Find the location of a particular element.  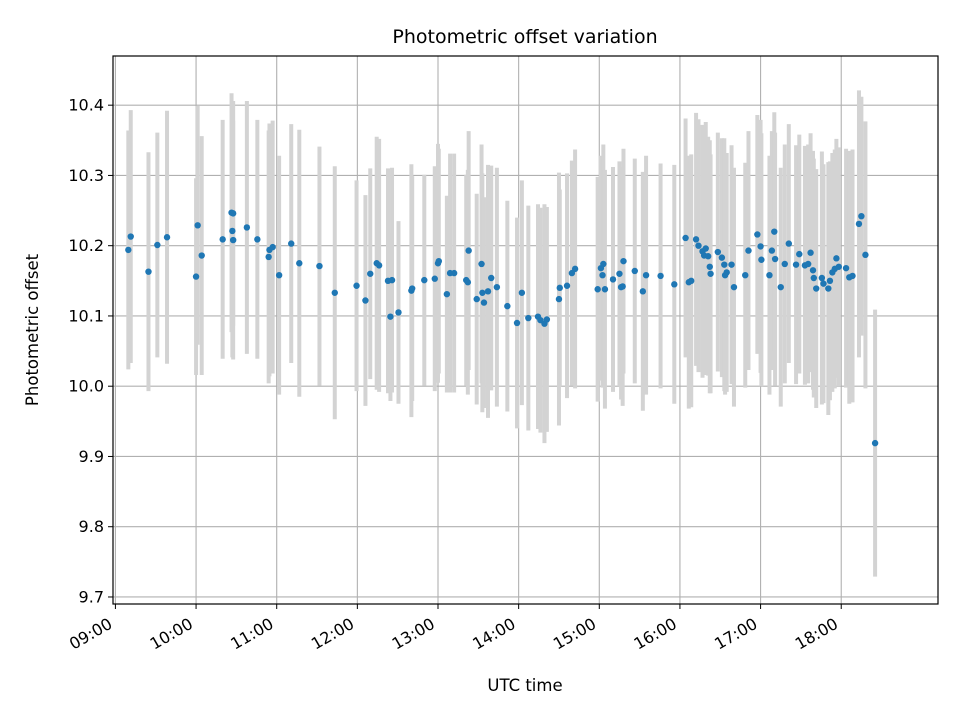

y-tick-label: 10.2 is located at coordinates (86, 245).